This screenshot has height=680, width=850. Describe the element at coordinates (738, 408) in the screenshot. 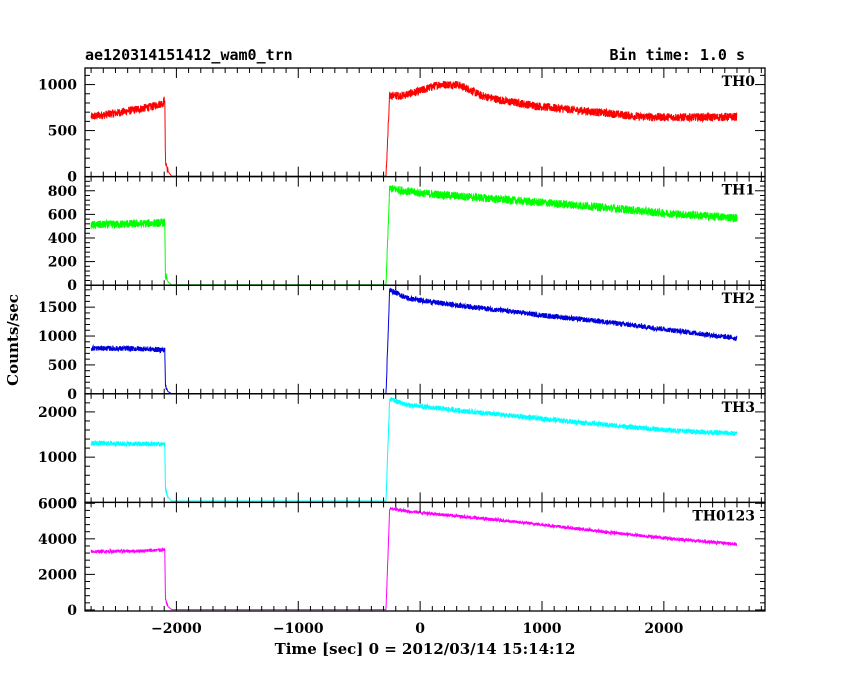

I see `panel-label-th3: TH3` at that location.